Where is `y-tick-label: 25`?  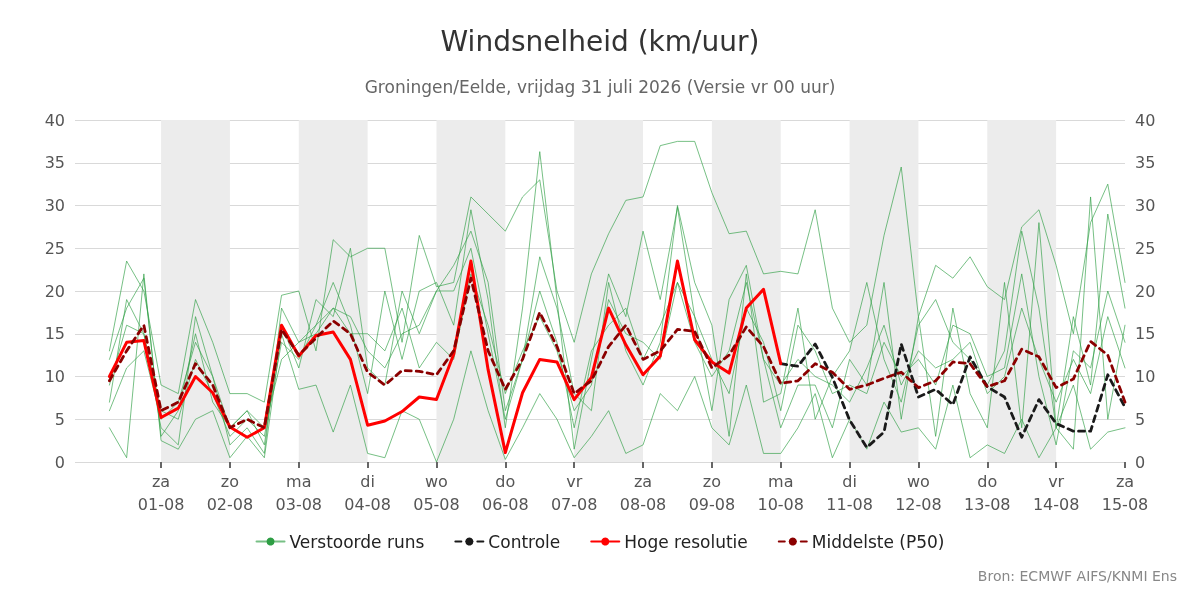 y-tick-label: 25 is located at coordinates (54, 248).